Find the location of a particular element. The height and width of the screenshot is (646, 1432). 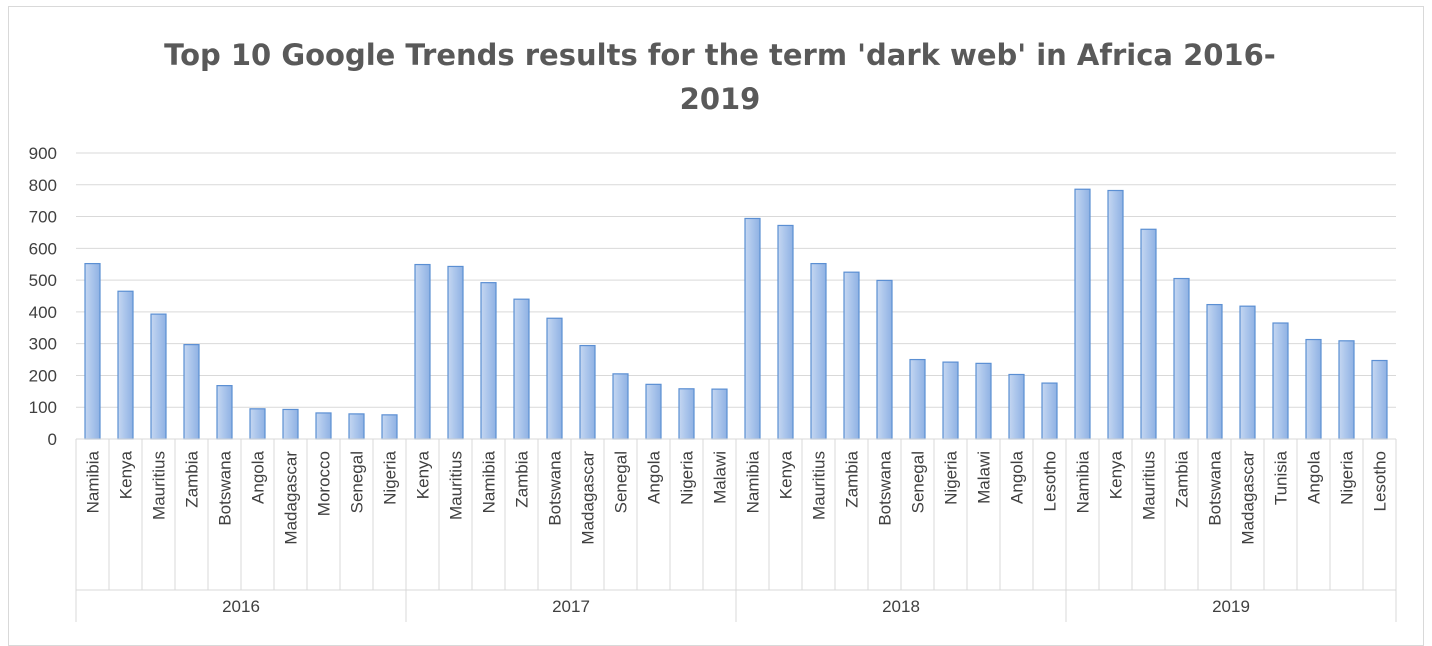

y-tick-label: 100 is located at coordinates (43, 407).